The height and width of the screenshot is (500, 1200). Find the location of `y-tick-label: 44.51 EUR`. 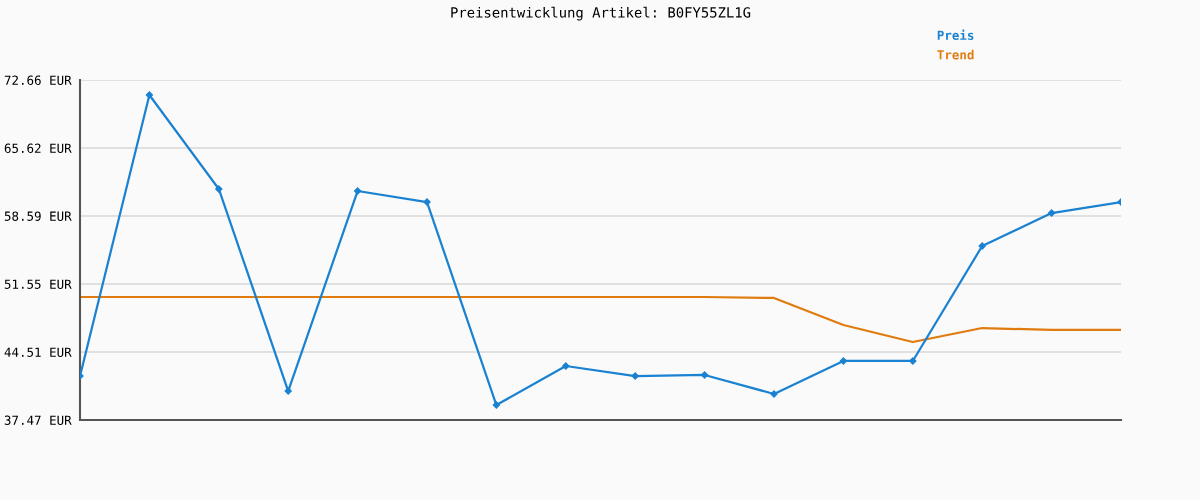

y-tick-label: 44.51 EUR is located at coordinates (38, 352).